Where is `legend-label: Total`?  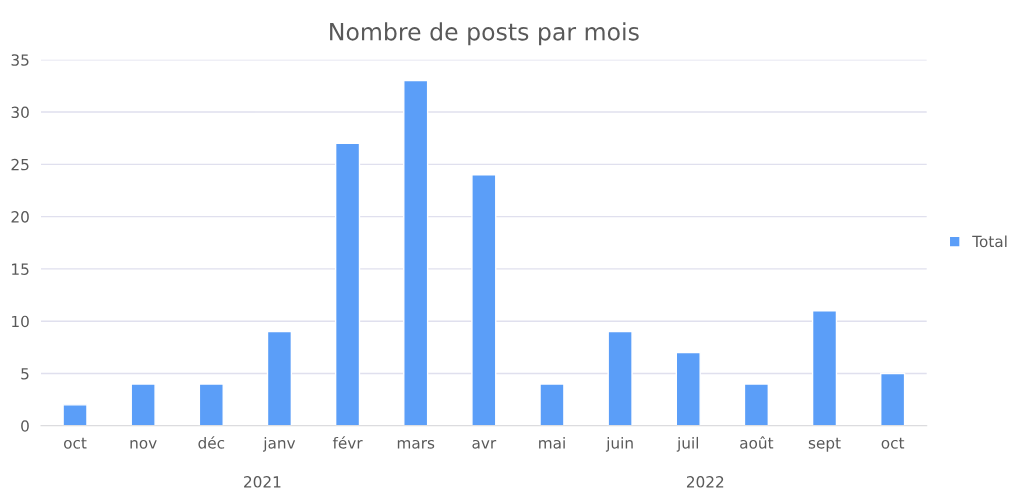
legend-label: Total is located at coordinates (989, 241).